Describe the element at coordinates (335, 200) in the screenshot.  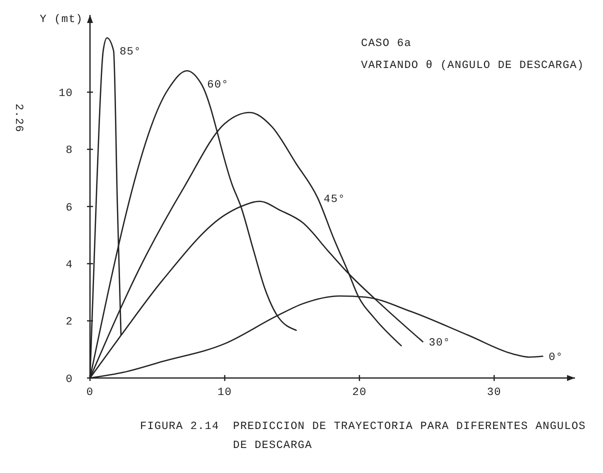
I see `series-label: 45°` at that location.